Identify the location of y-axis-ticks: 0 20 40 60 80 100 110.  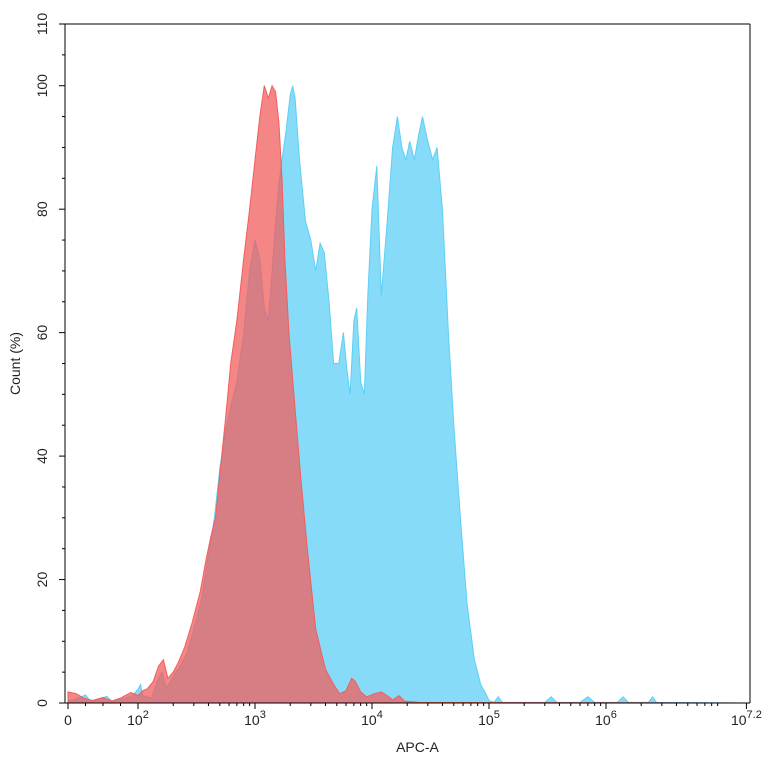
(49, 360).